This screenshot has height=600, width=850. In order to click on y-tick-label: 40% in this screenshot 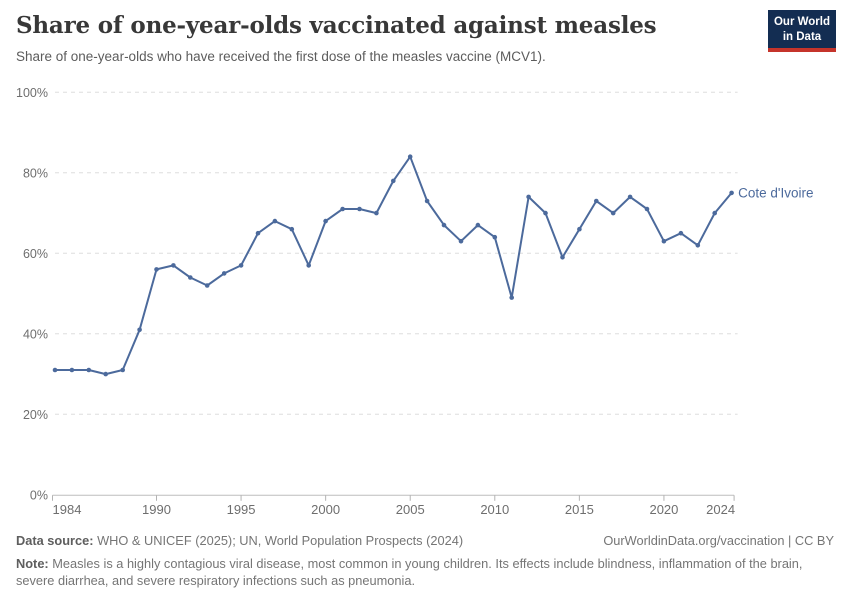, I will do `click(35, 334)`.